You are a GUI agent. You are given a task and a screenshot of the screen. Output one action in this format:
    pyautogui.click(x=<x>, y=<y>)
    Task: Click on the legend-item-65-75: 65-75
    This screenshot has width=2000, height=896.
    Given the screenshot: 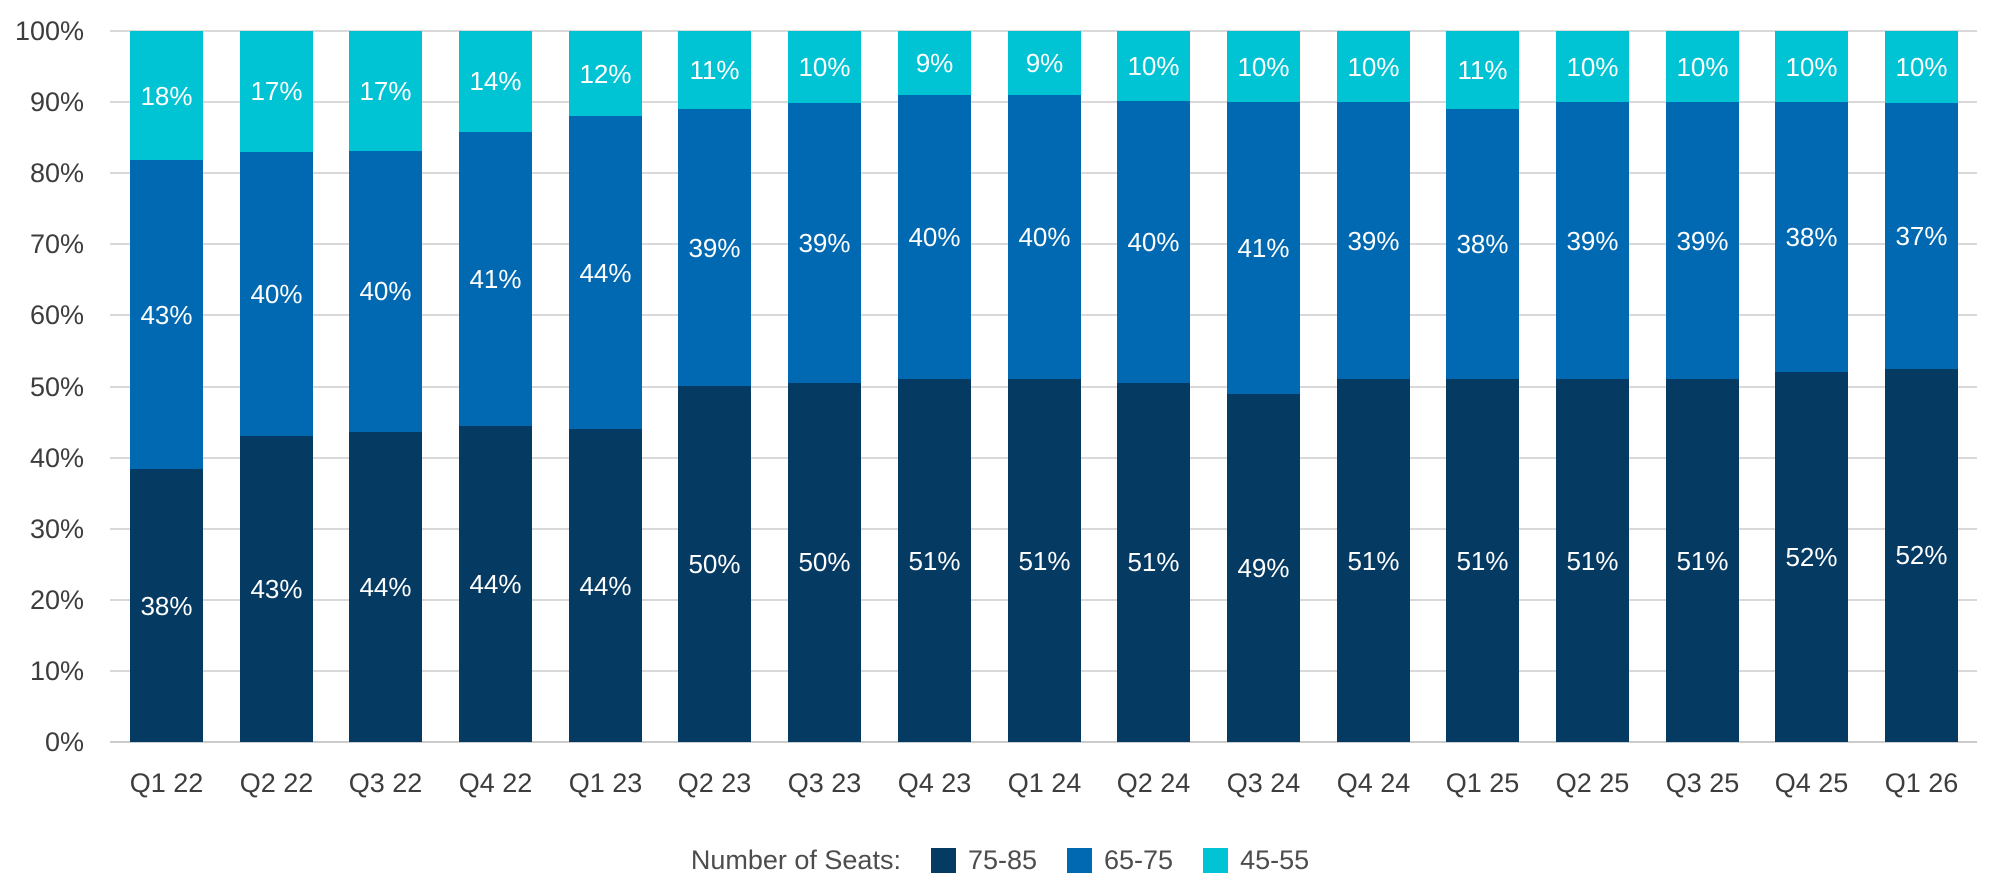 What is the action you would take?
    pyautogui.click(x=1120, y=860)
    